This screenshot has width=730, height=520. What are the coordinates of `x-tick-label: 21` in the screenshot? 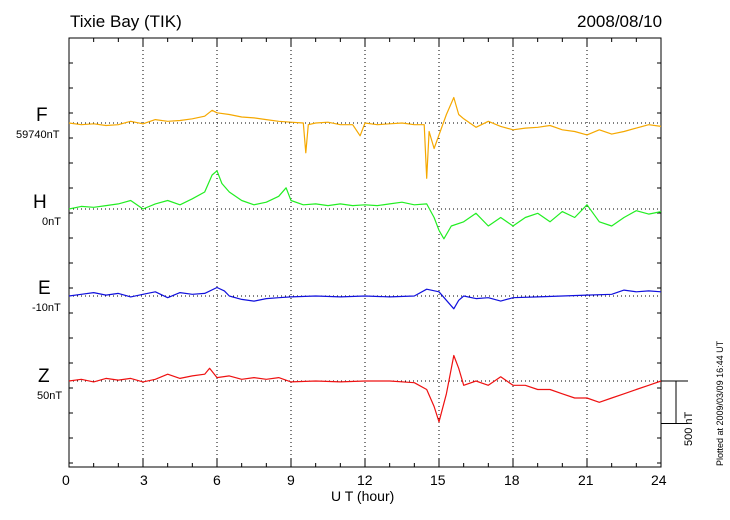 It's located at (586, 480).